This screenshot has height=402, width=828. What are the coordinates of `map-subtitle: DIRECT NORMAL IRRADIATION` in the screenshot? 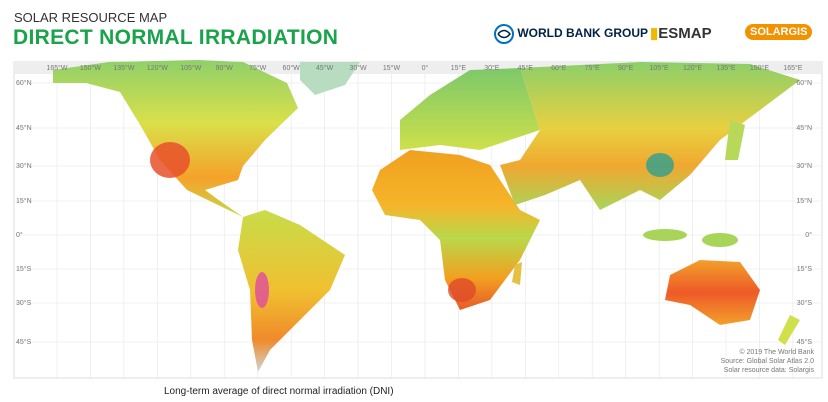 It's located at (176, 37).